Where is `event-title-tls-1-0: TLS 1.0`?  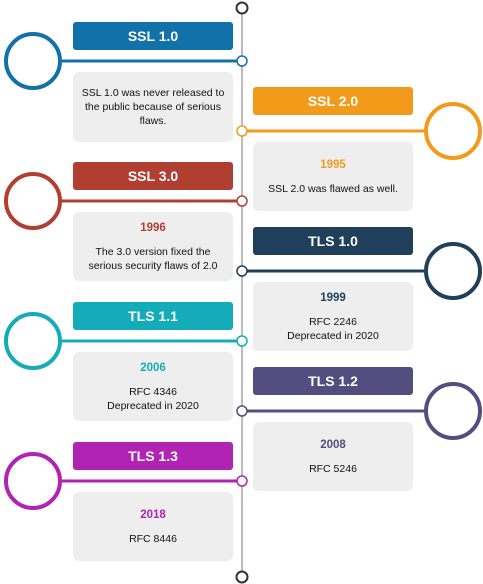 event-title-tls-1-0: TLS 1.0 is located at coordinates (333, 241).